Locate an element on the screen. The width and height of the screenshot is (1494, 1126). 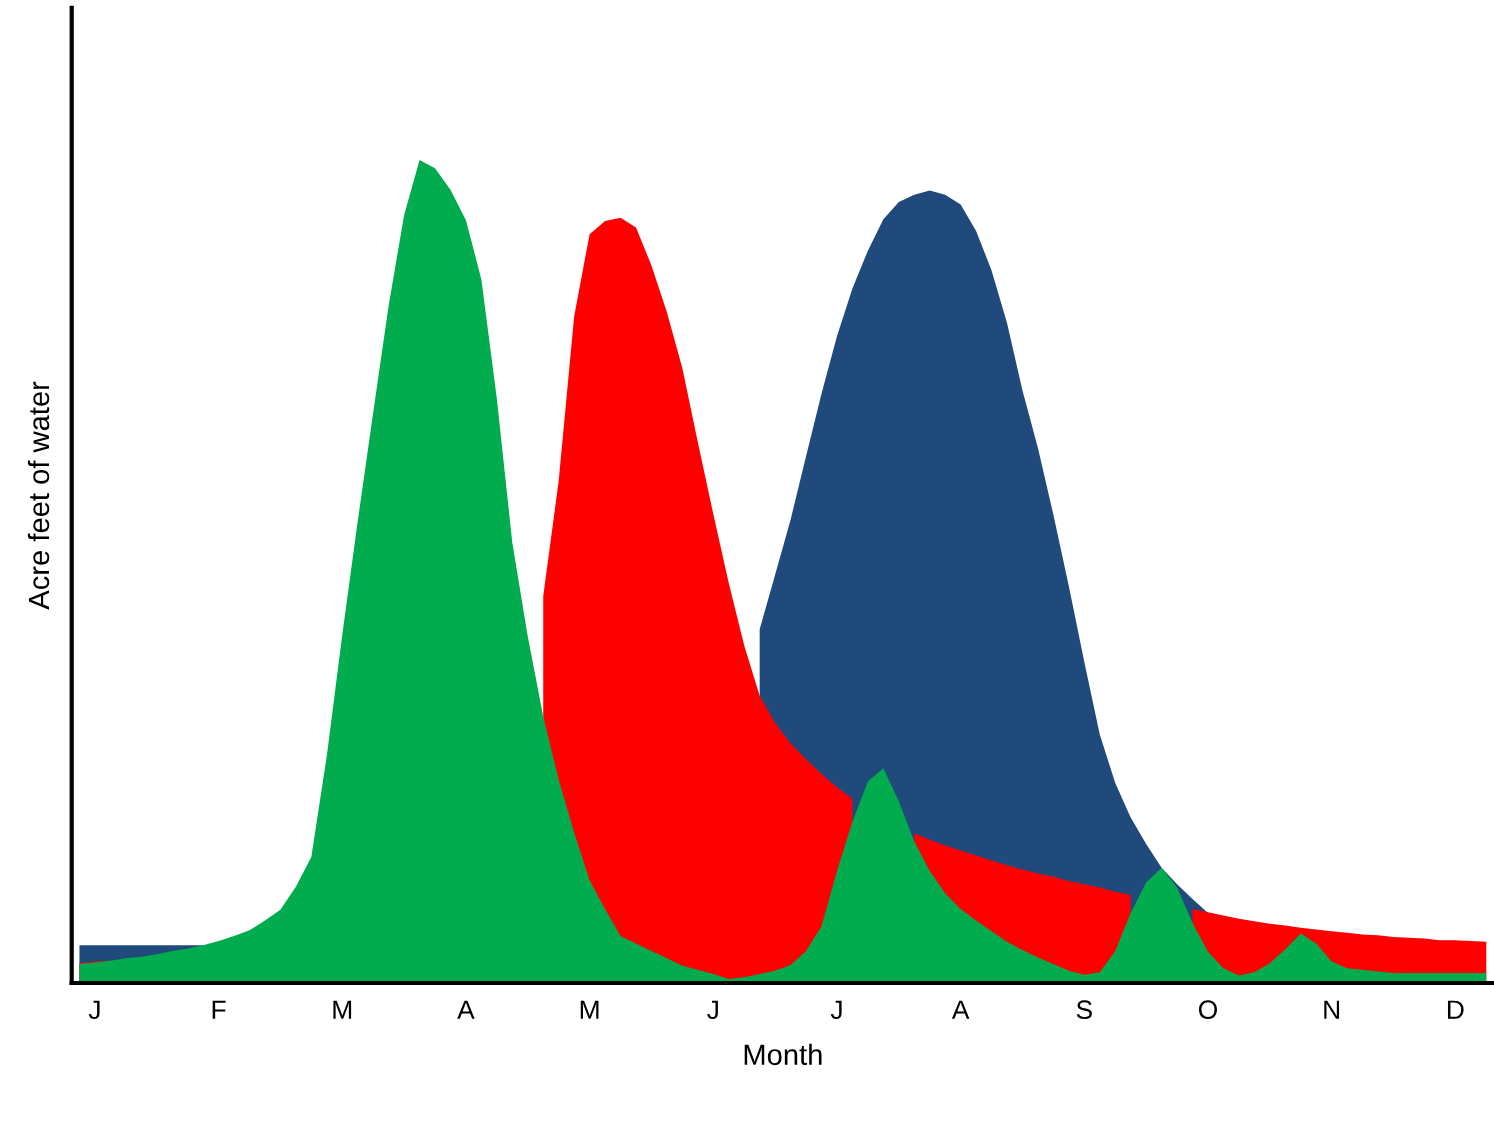
x-tick-label: S is located at coordinates (1084, 1010).